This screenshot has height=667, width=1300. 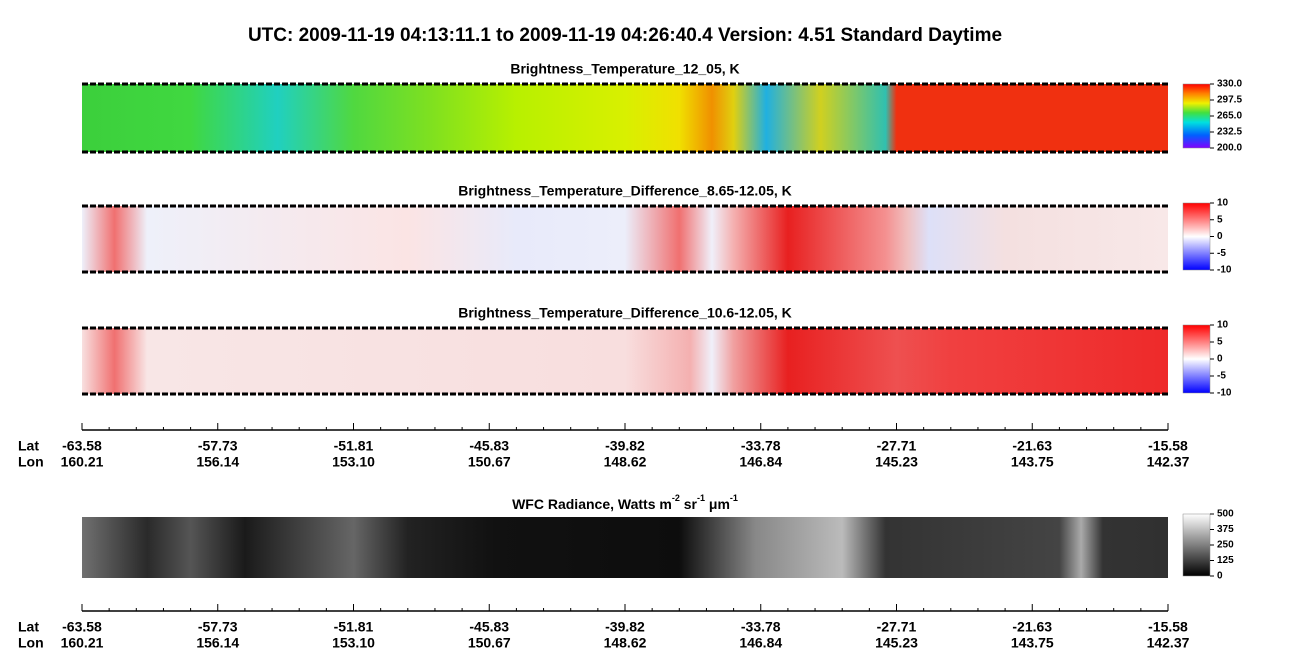 What do you see at coordinates (1229, 132) in the screenshot?
I see `colorbar-label: 232.5` at bounding box center [1229, 132].